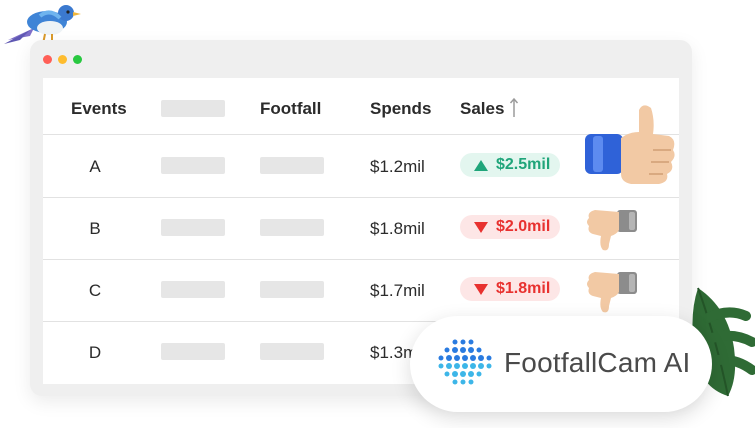 The image size is (755, 428). What do you see at coordinates (361, 166) in the screenshot?
I see `table-row: A $1.2mil $2.5mil` at bounding box center [361, 166].